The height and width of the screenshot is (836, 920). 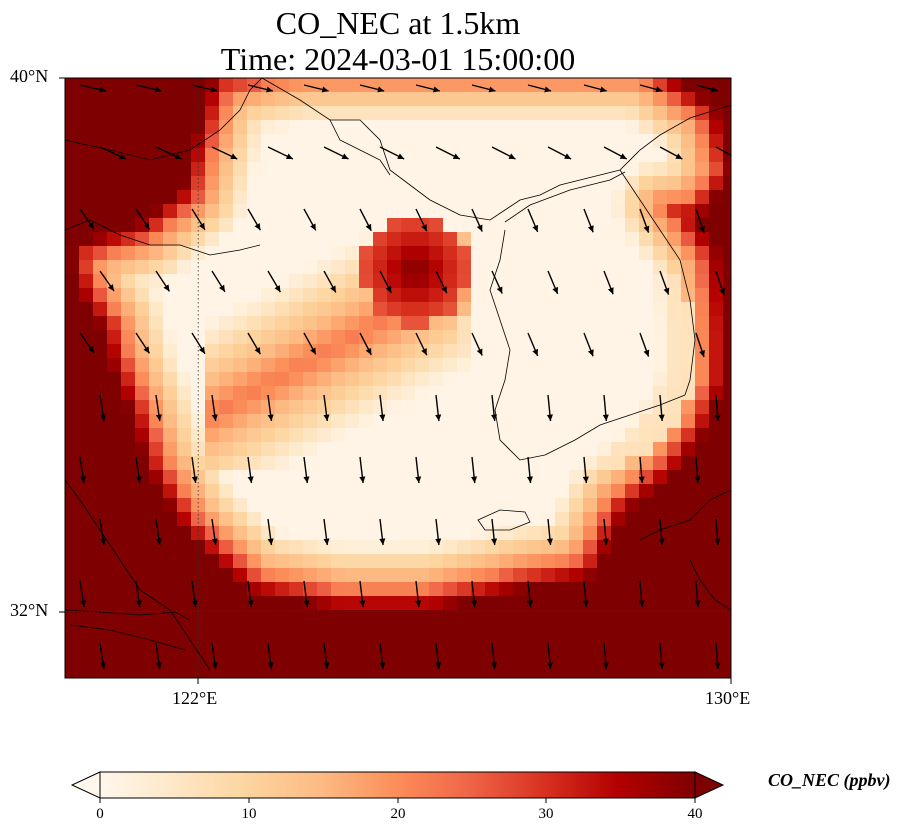 What do you see at coordinates (100, 814) in the screenshot?
I see `colorbar-tick-label: 0` at bounding box center [100, 814].